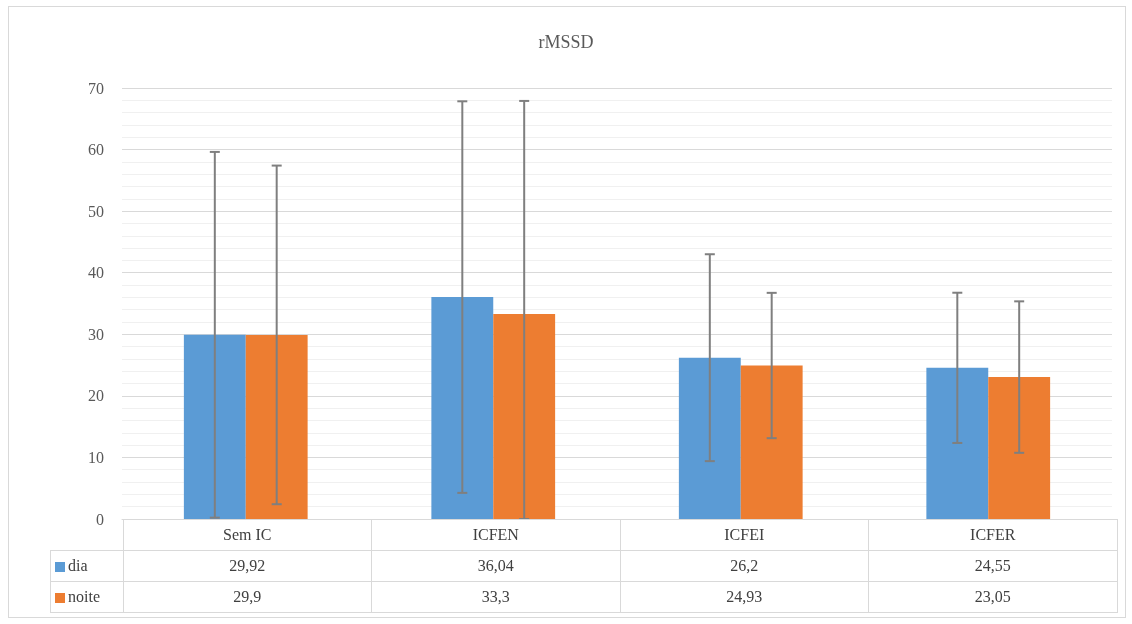  What do you see at coordinates (96, 334) in the screenshot?
I see `y-tick-label: 30` at bounding box center [96, 334].